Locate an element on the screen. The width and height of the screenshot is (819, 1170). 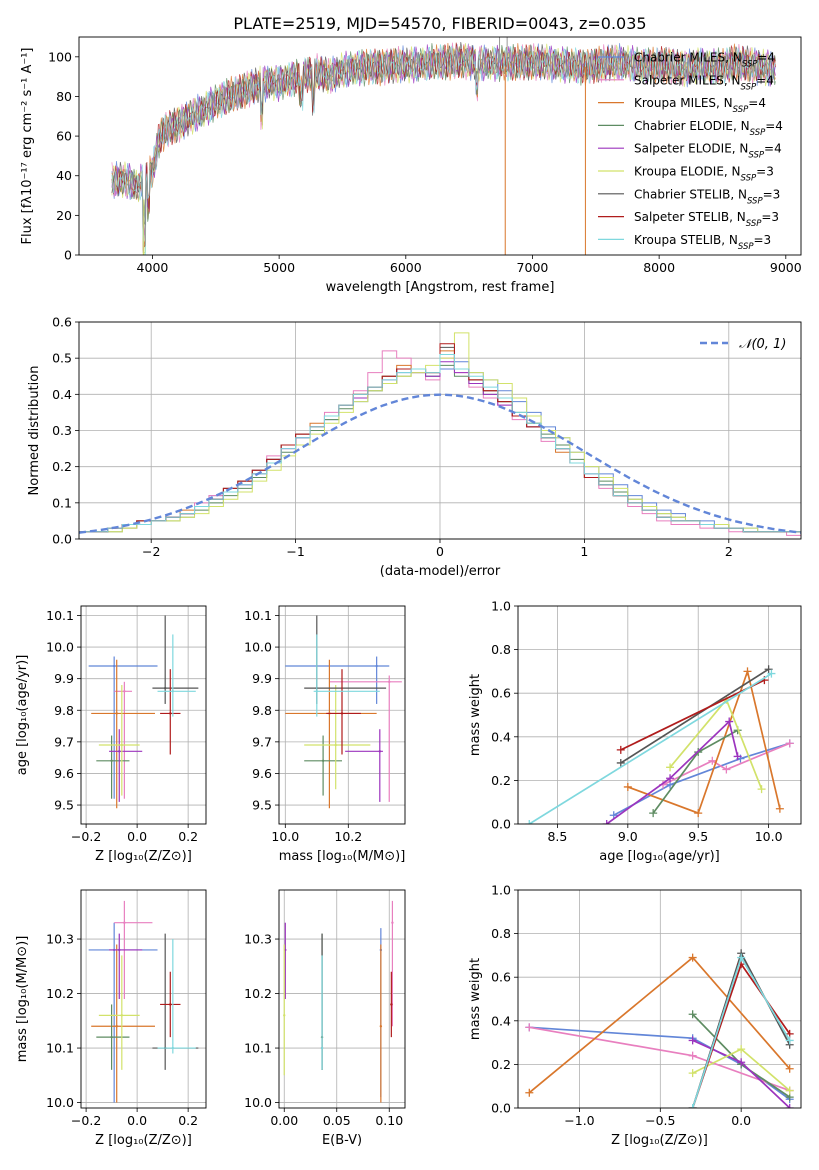
x-tick-label: 0.00 is located at coordinates (284, 1120).